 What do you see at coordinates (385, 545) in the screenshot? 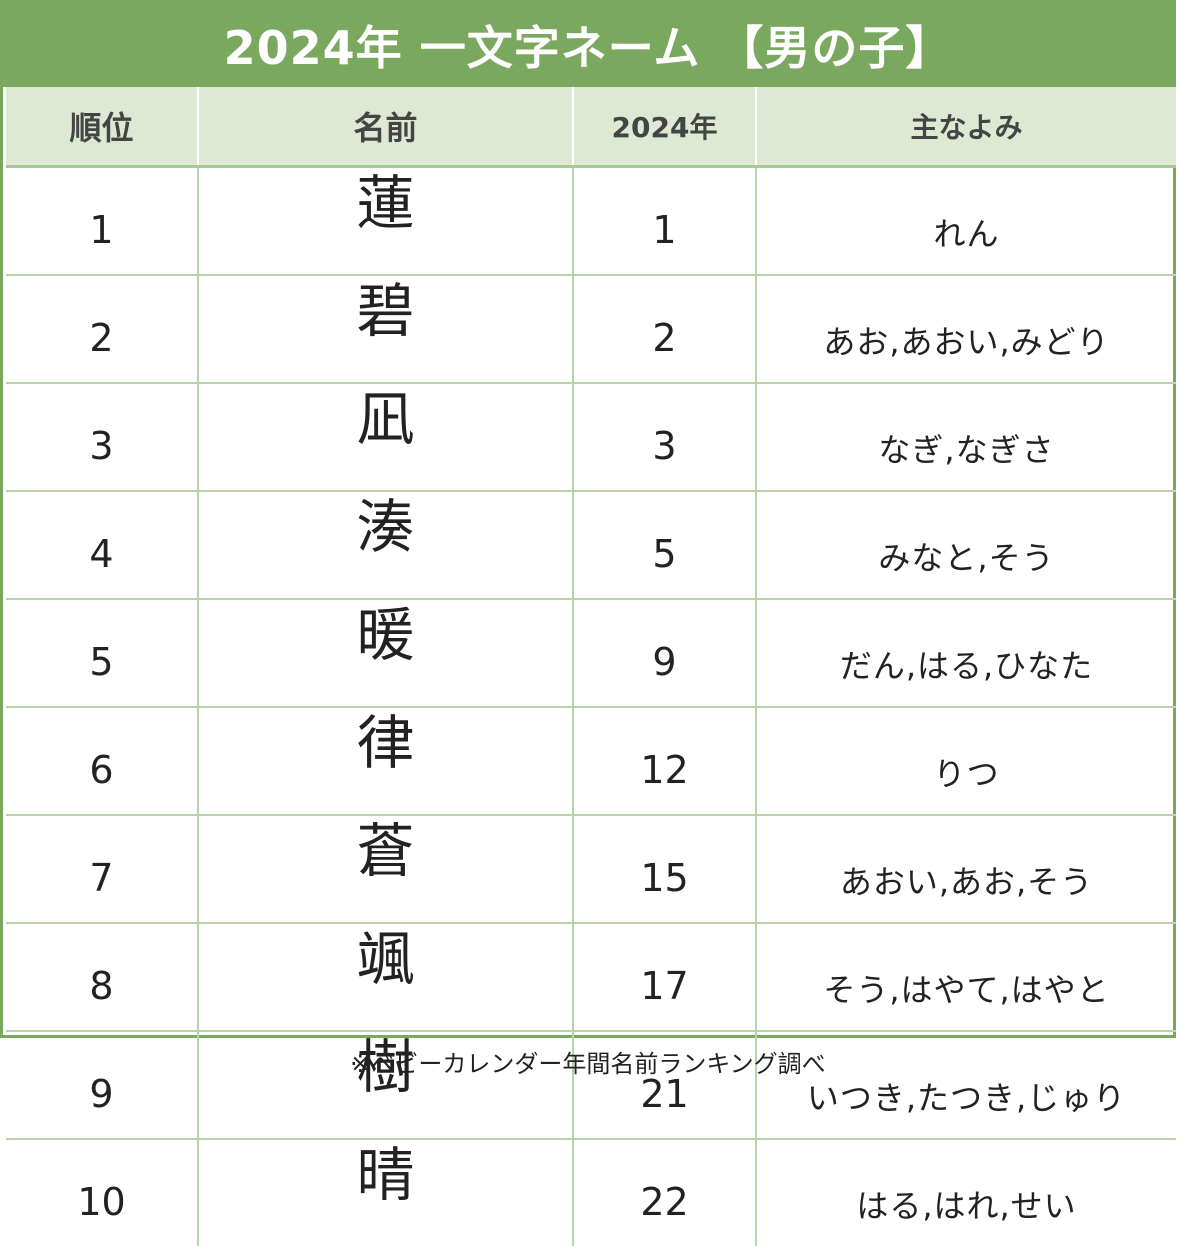
I see `name-cell: 湊` at bounding box center [385, 545].